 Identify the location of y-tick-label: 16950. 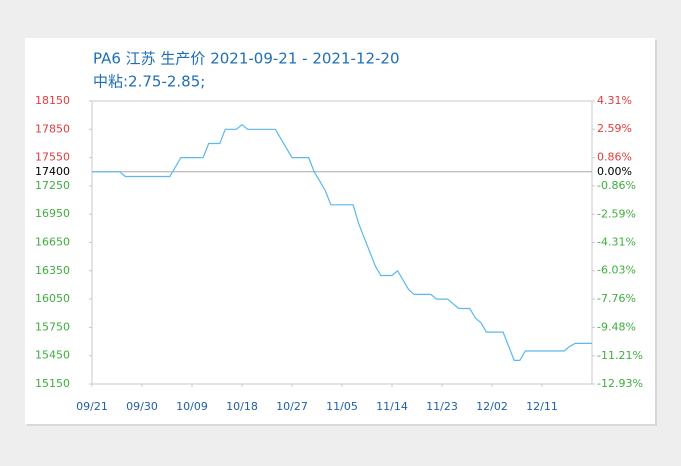
(52, 213).